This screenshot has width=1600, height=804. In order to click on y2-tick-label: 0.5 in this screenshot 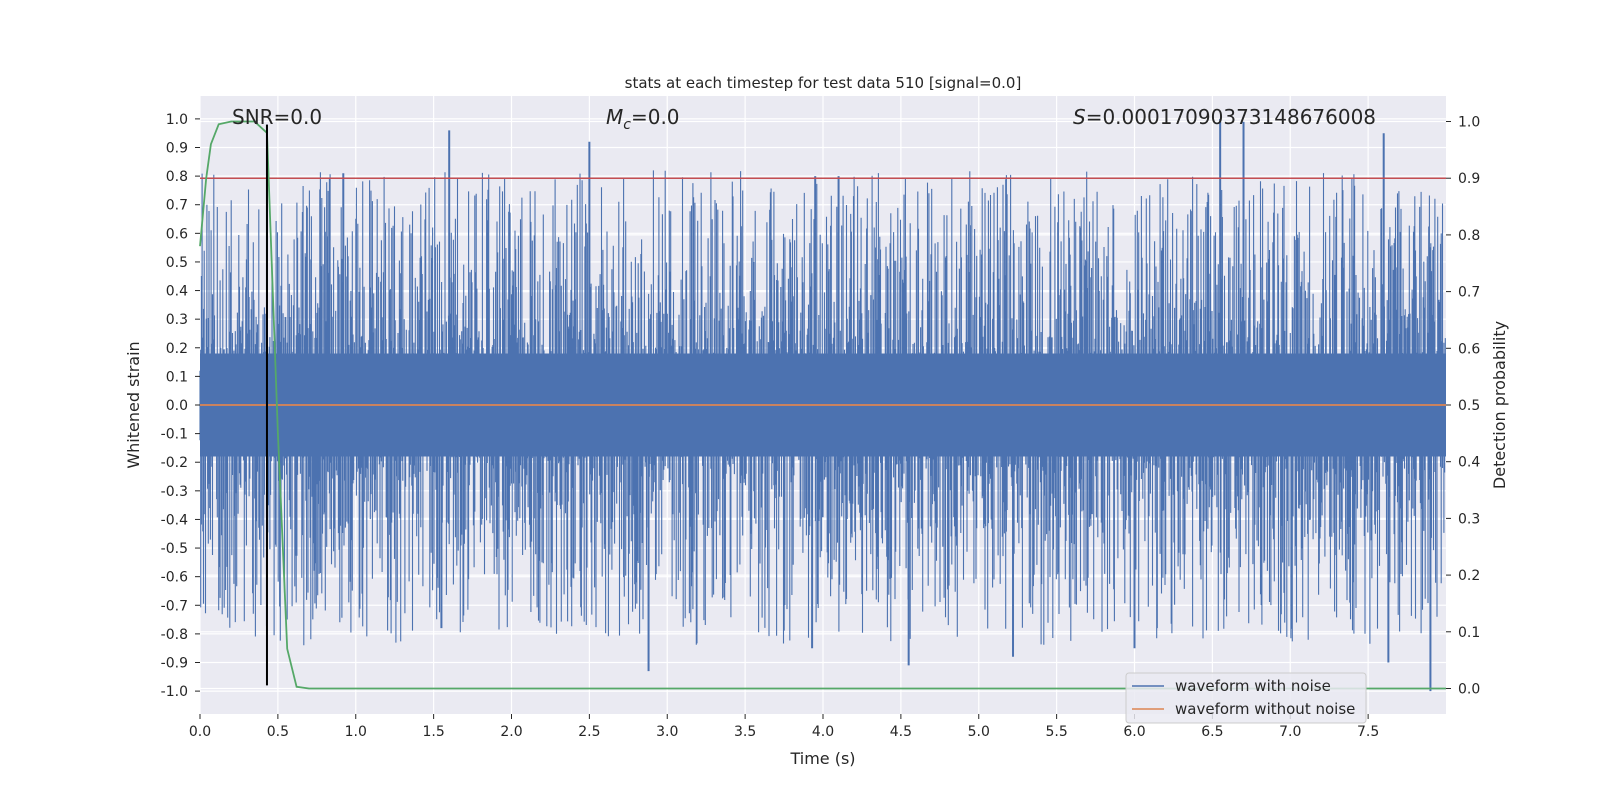, I will do `click(1469, 406)`.